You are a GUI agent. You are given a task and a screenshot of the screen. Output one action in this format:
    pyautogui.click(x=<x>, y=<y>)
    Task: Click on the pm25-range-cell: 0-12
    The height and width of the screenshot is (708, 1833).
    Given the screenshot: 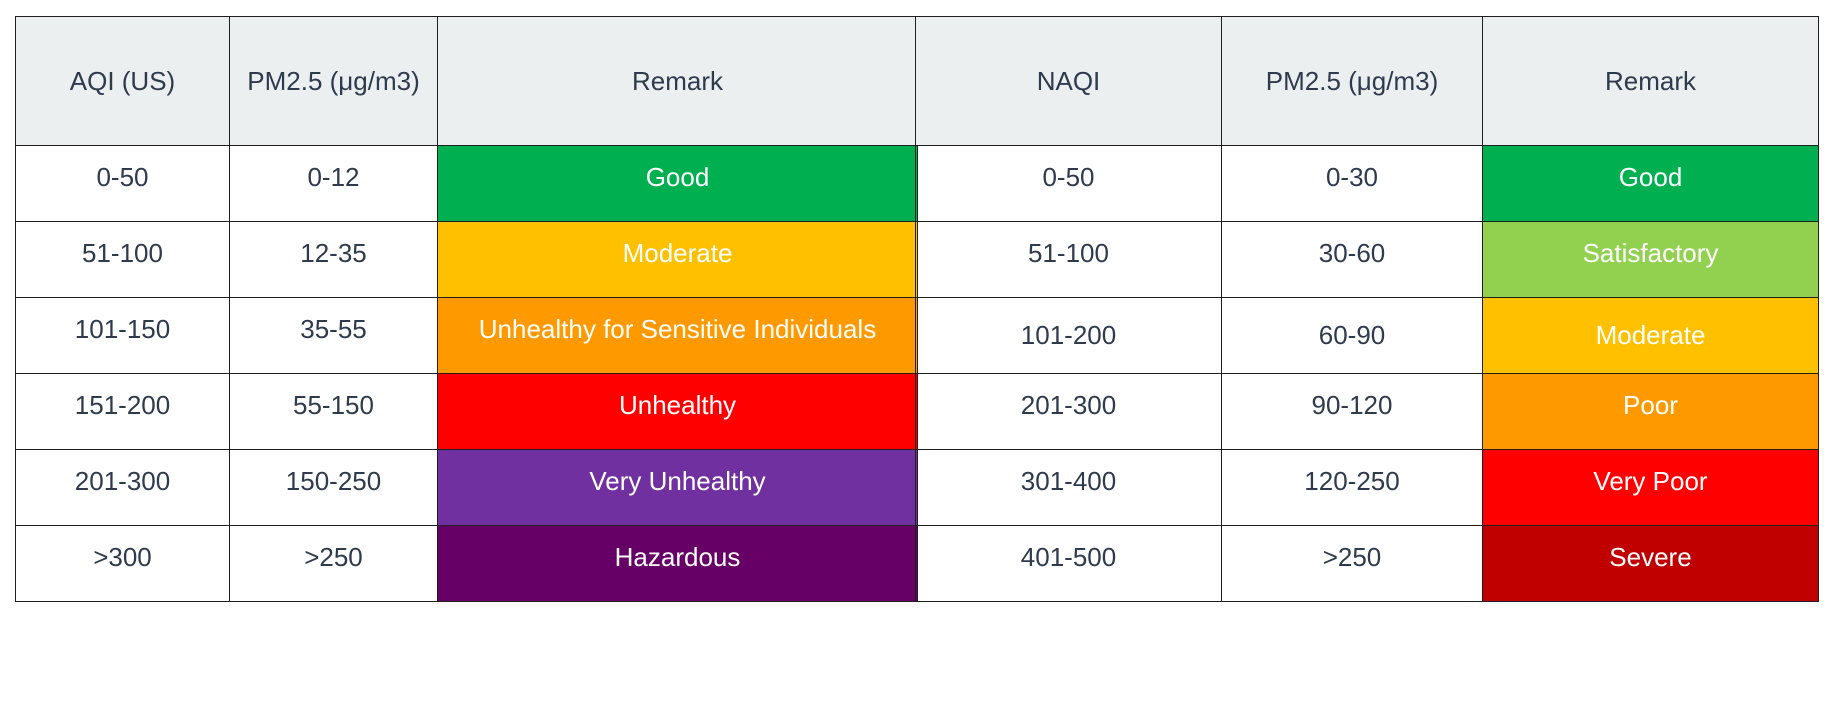 What is the action you would take?
    pyautogui.click(x=333, y=183)
    